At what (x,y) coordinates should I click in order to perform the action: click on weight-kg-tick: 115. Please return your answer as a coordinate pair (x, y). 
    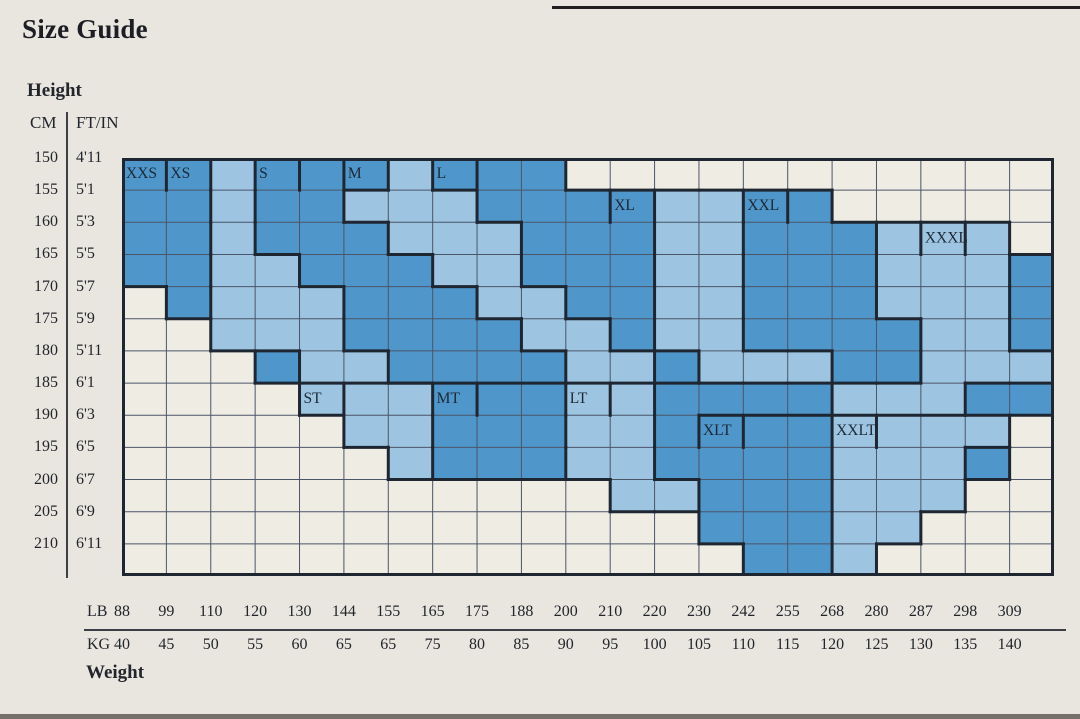
    Looking at the image, I should click on (788, 644).